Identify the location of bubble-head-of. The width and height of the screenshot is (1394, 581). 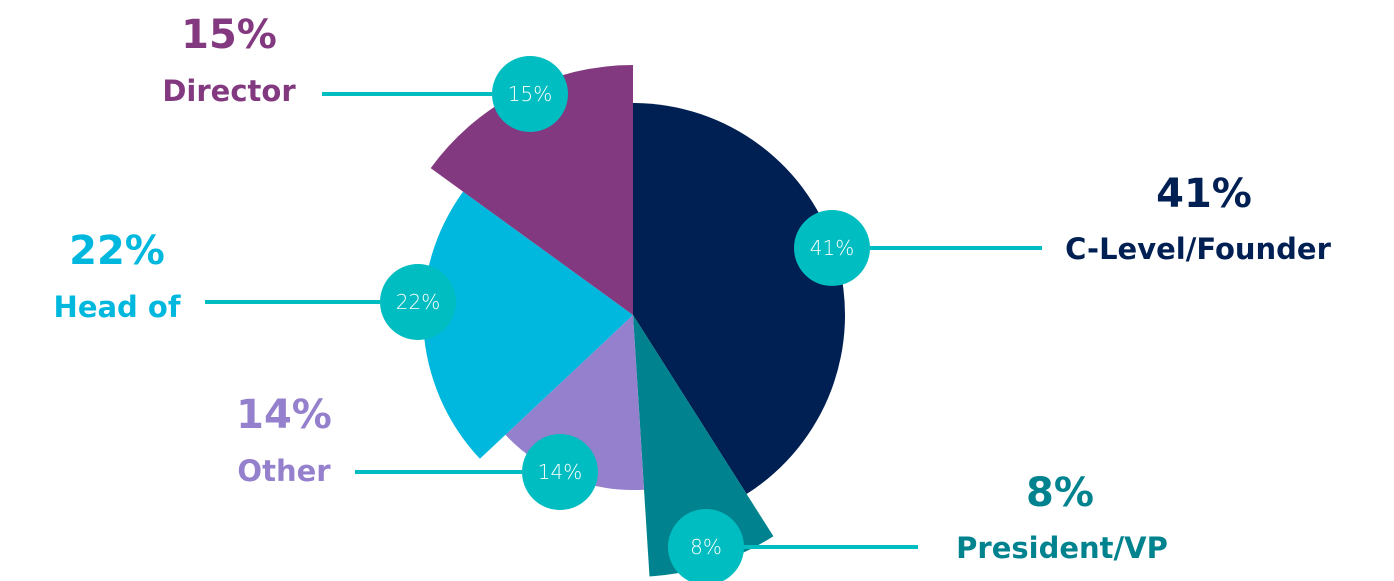
(418, 302).